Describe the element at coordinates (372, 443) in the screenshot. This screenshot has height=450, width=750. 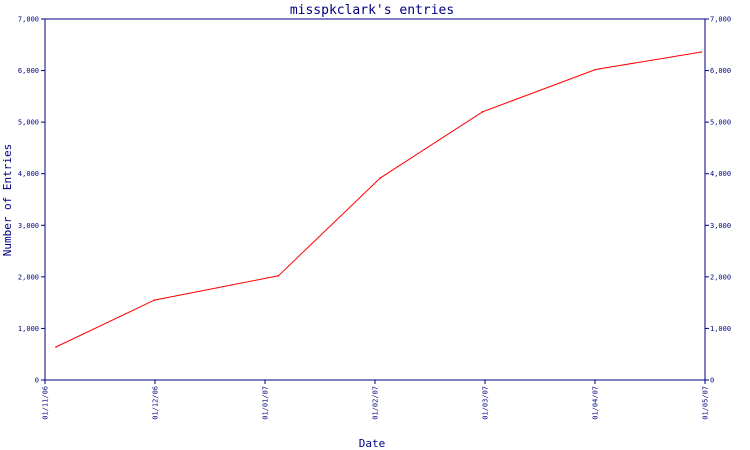
I see `x-axis-label: Date` at that location.